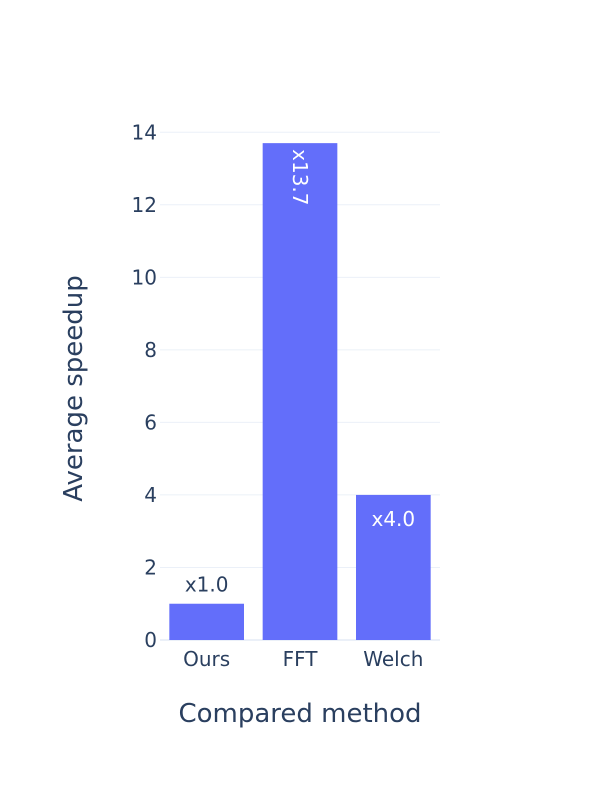 The image size is (600, 800). What do you see at coordinates (394, 519) in the screenshot?
I see `data-label: x4.0` at bounding box center [394, 519].